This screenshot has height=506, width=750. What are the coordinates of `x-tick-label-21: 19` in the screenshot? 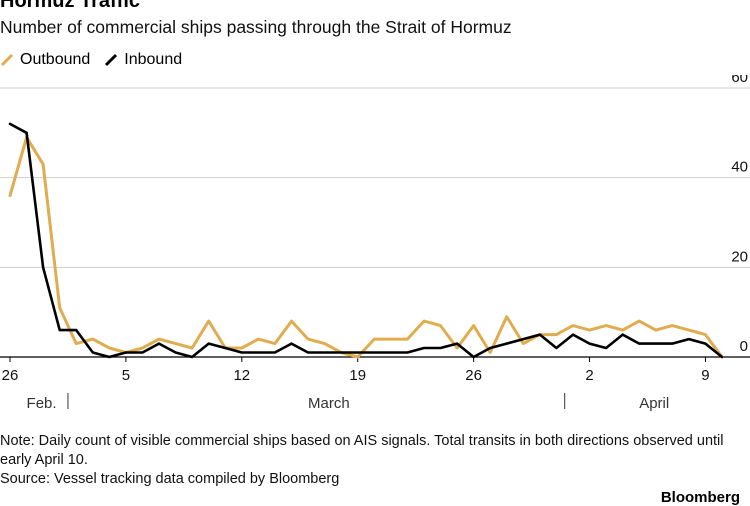 It's located at (357, 375).